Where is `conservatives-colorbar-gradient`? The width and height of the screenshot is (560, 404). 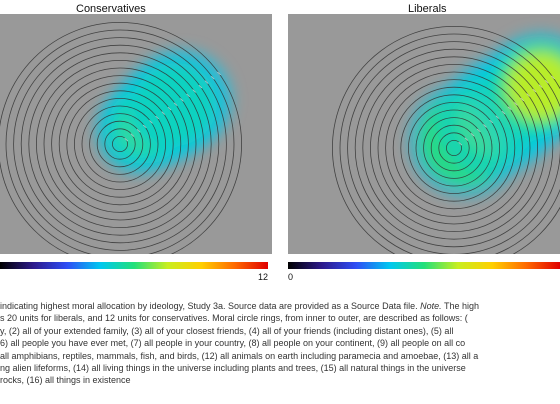 conservatives-colorbar-gradient is located at coordinates (134, 265).